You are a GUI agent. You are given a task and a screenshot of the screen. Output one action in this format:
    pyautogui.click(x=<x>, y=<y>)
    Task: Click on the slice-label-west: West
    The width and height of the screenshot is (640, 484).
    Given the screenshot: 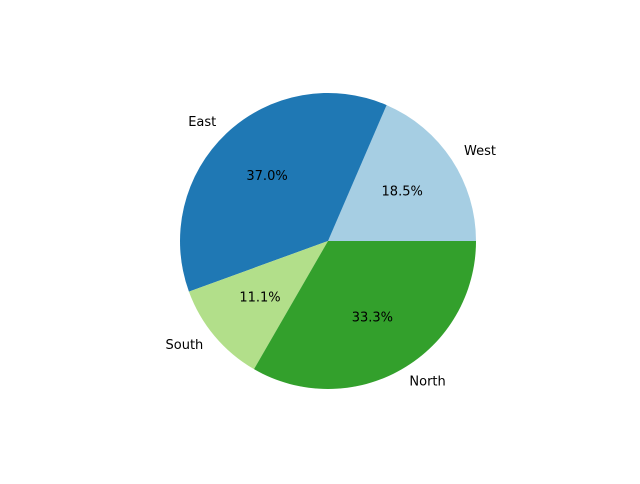 What is the action you would take?
    pyautogui.click(x=480, y=151)
    